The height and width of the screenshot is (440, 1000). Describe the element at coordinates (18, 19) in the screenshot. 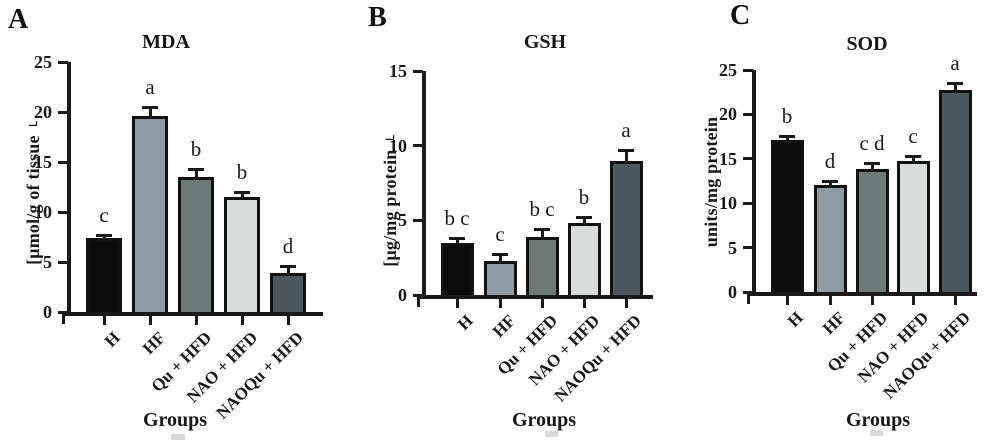

I see `panel-letter-a: A` at that location.